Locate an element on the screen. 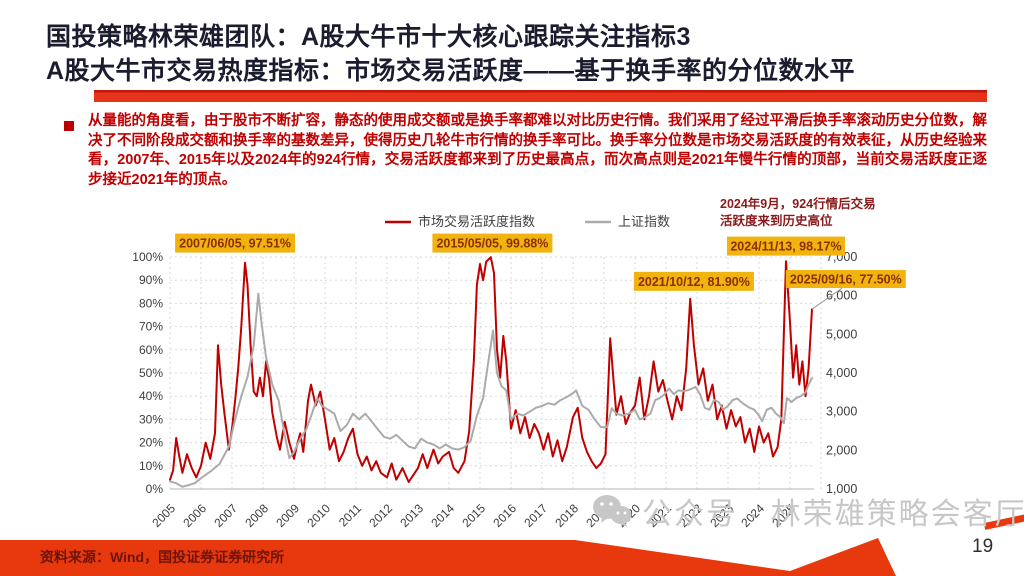  svg-text: 2012 is located at coordinates (380, 515).